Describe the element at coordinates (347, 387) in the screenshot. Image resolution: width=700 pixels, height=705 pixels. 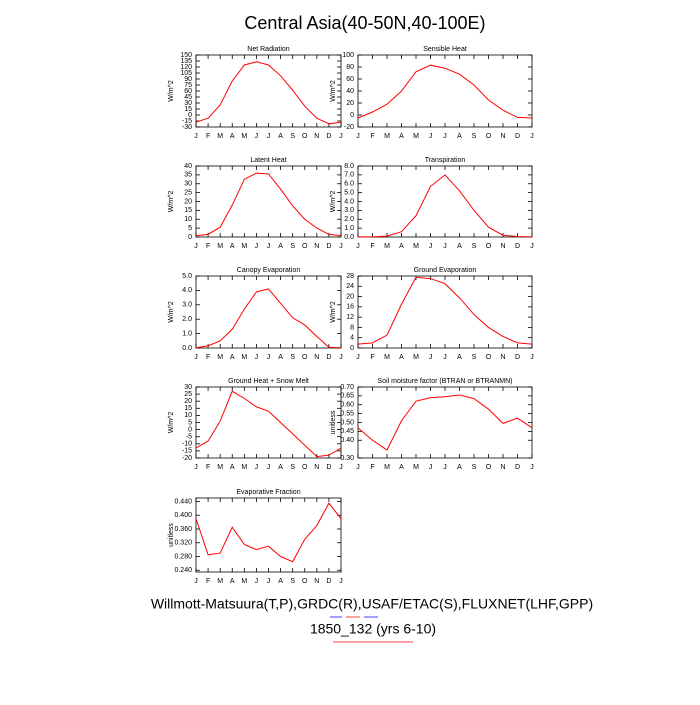
I see `y-tick-label: 0.70` at that location.